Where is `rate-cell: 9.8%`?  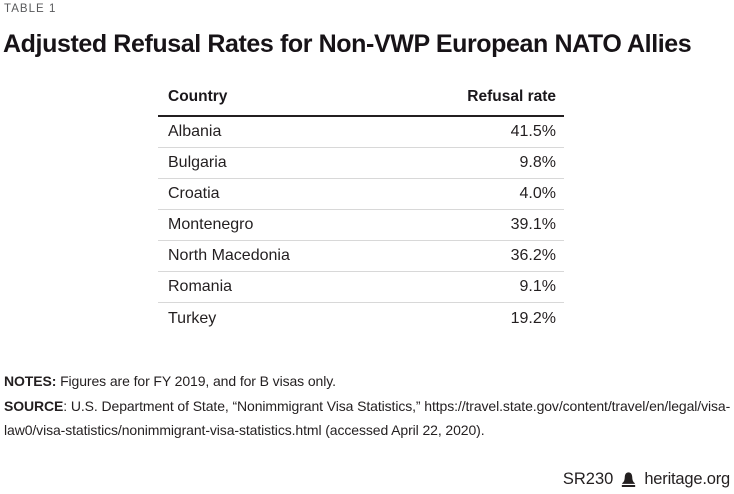
rate-cell: 9.8% is located at coordinates (537, 162).